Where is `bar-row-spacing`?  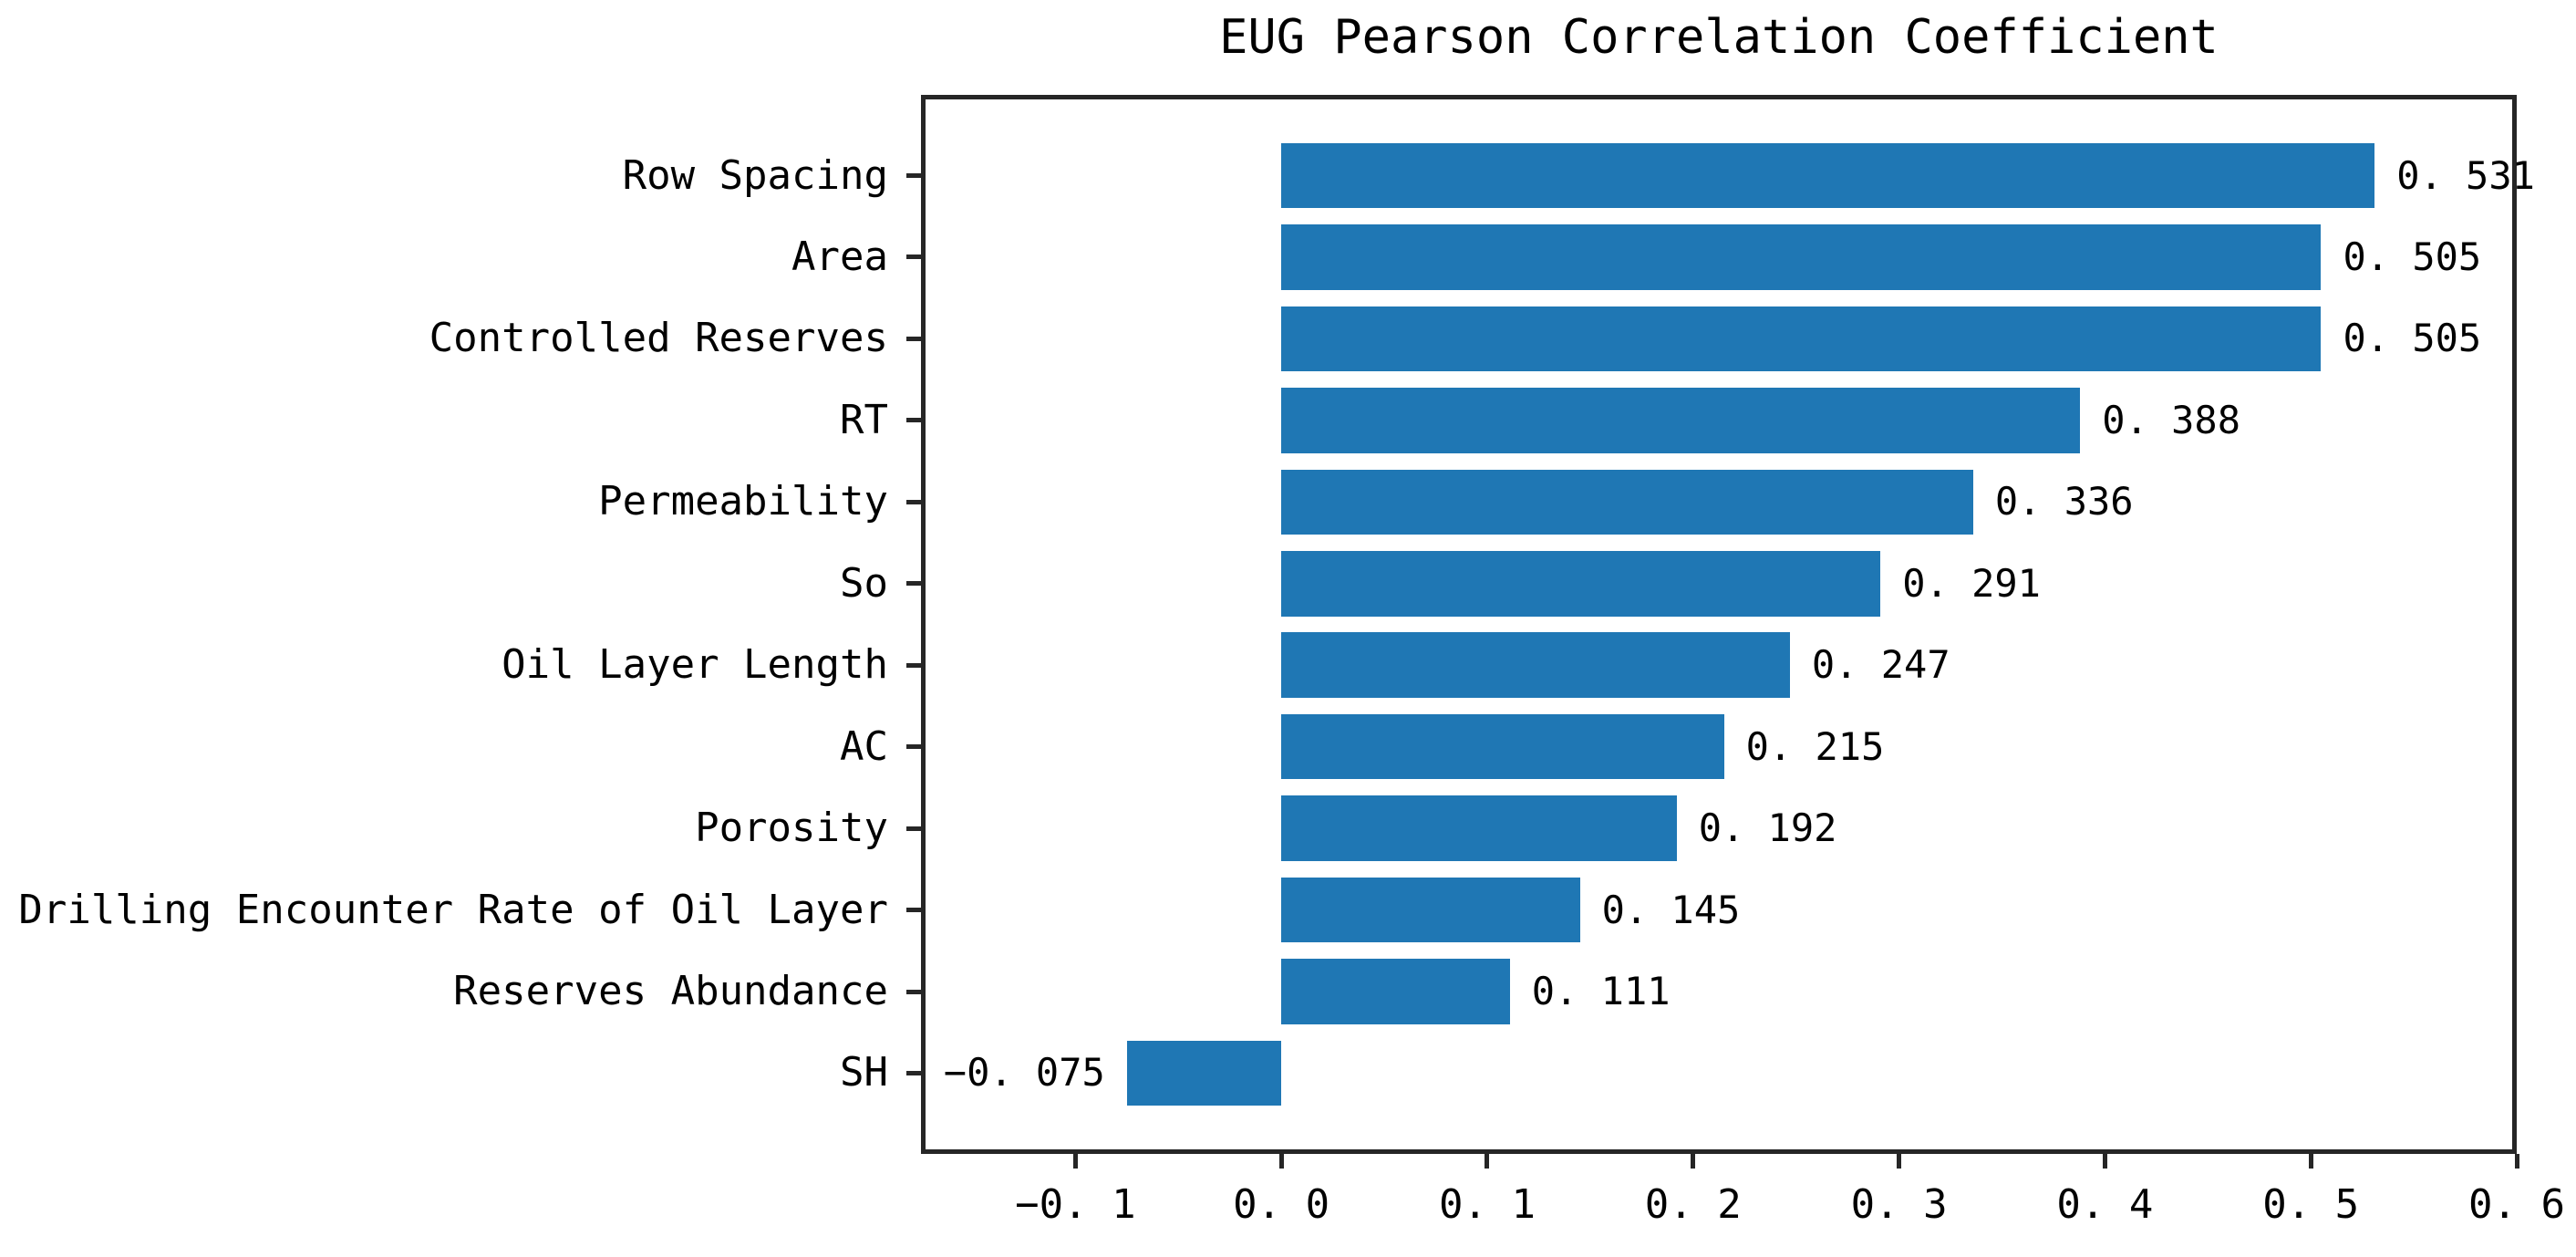 bar-row-spacing is located at coordinates (1828, 175).